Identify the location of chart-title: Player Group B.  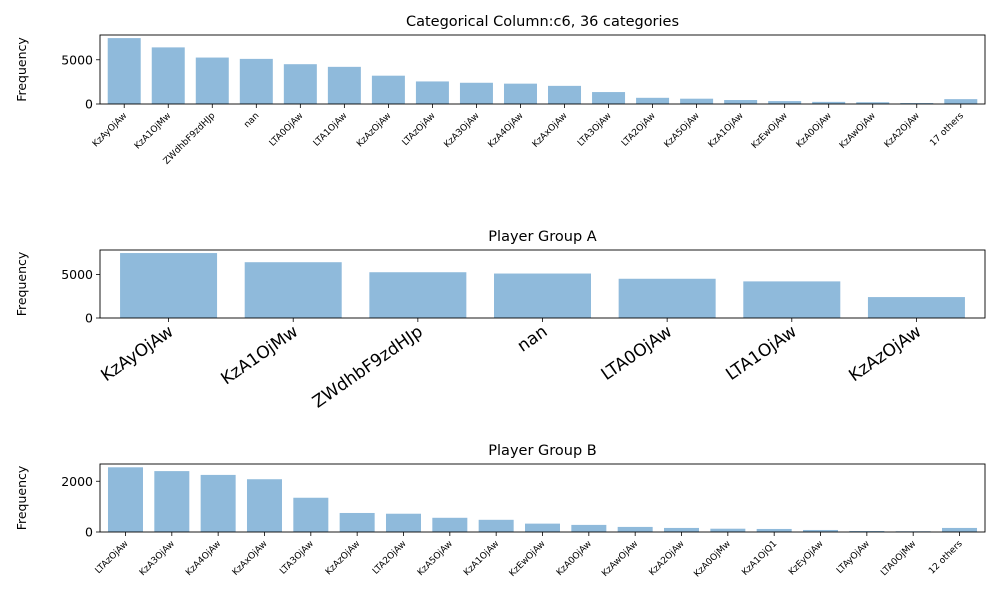
(542, 451).